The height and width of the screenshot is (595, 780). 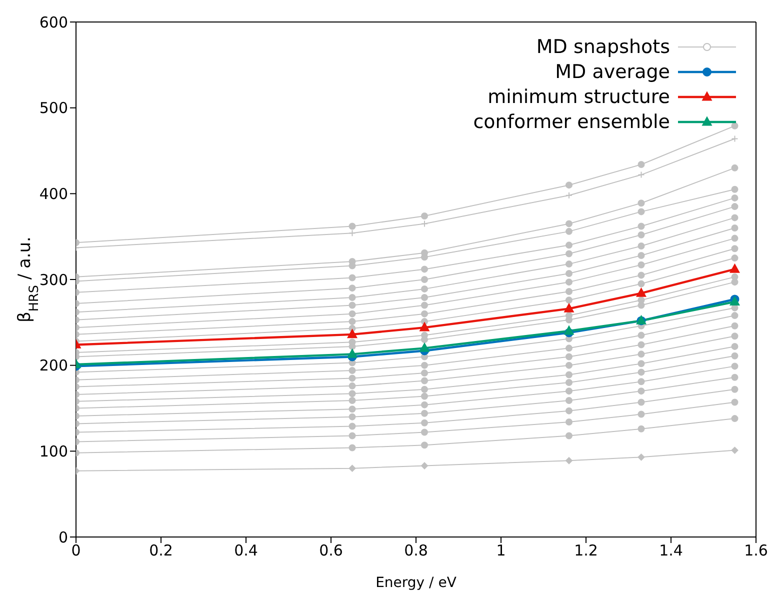 What do you see at coordinates (416, 583) in the screenshot?
I see `x-axis-title: Energy / eV` at bounding box center [416, 583].